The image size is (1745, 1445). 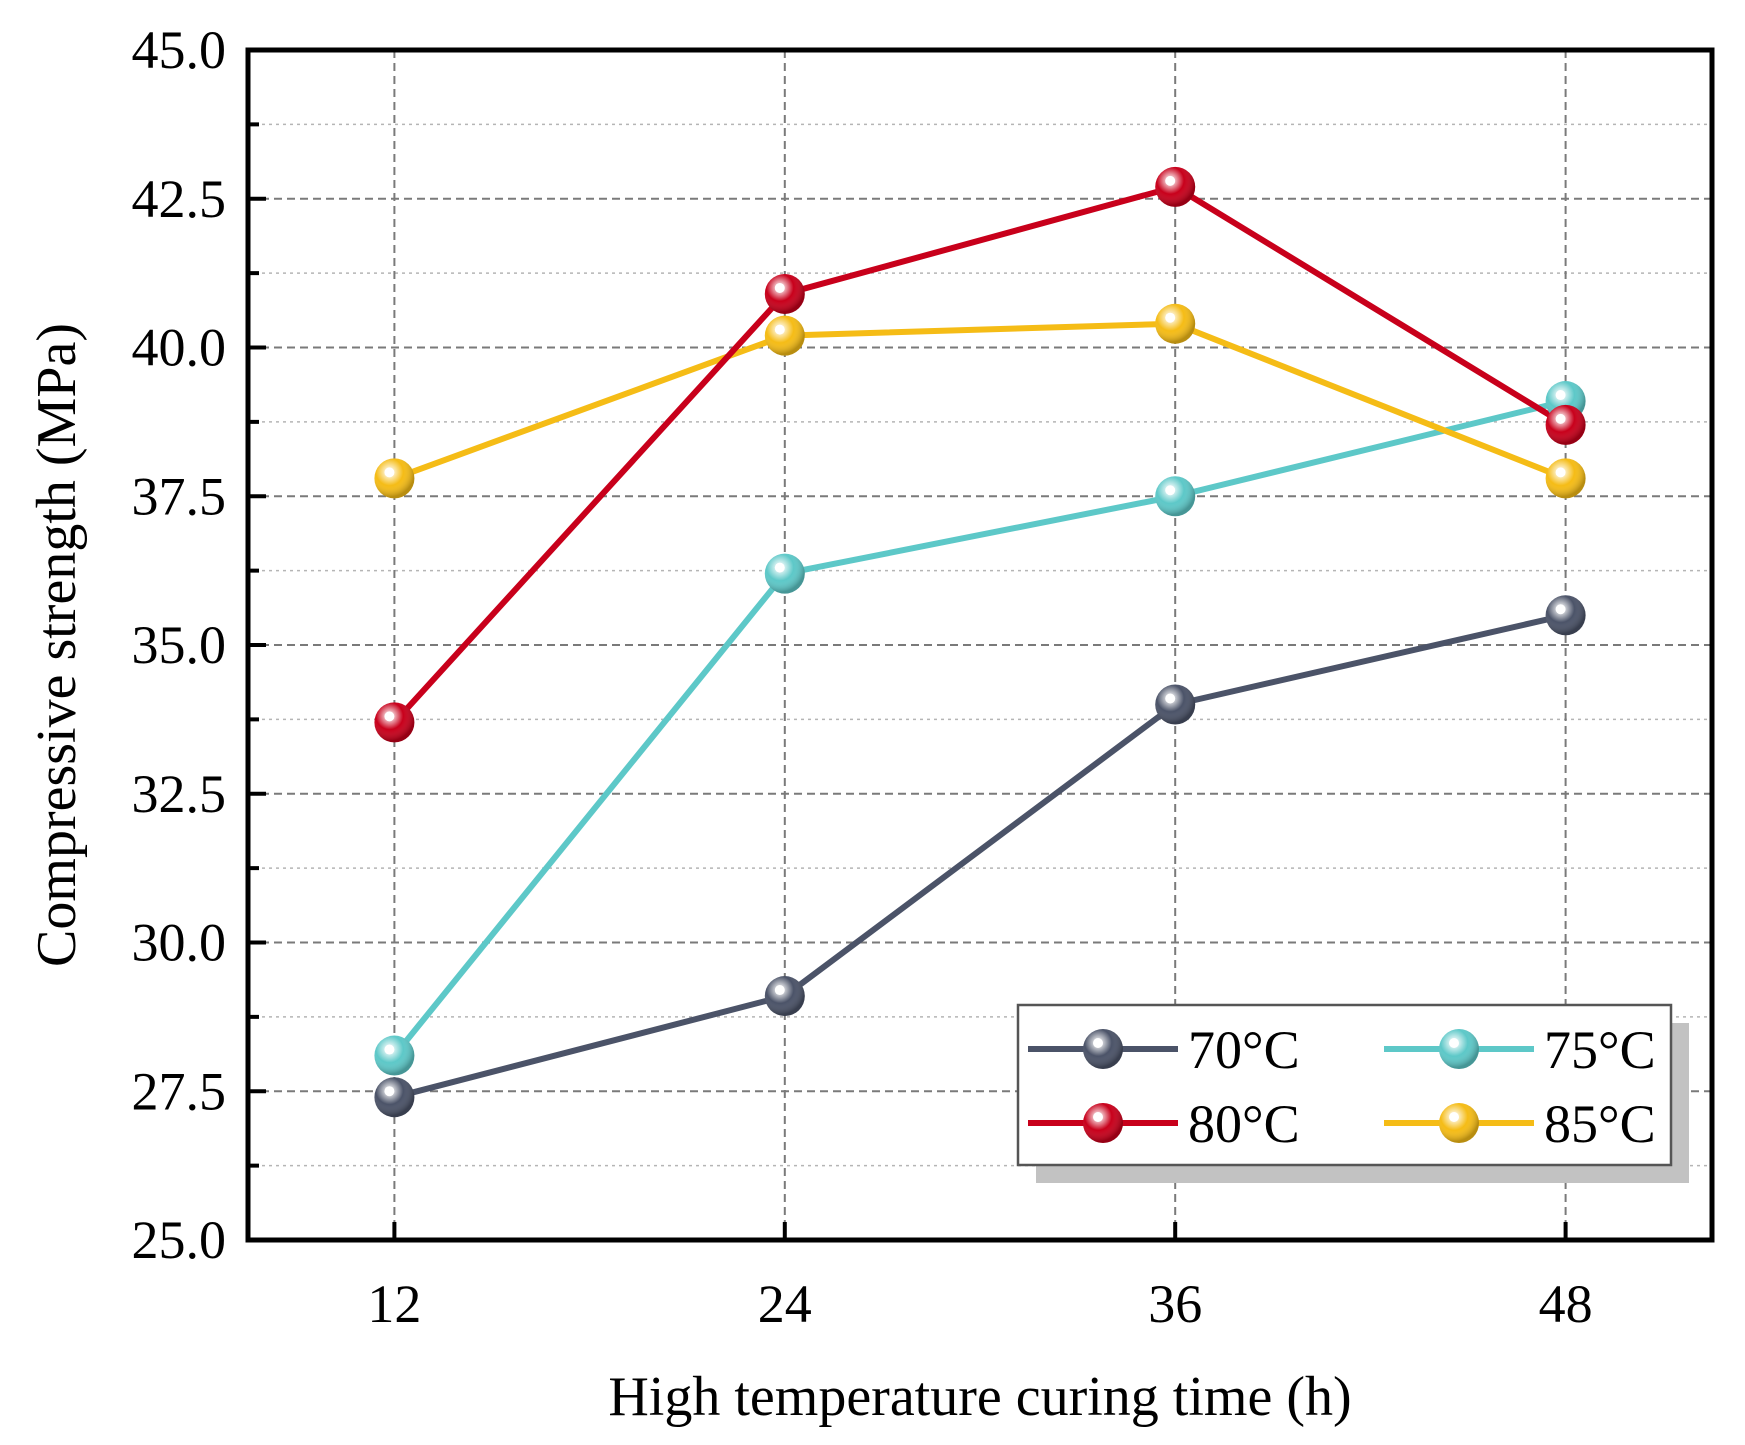 I want to click on x-tick-label: 48, so click(x=1566, y=1304).